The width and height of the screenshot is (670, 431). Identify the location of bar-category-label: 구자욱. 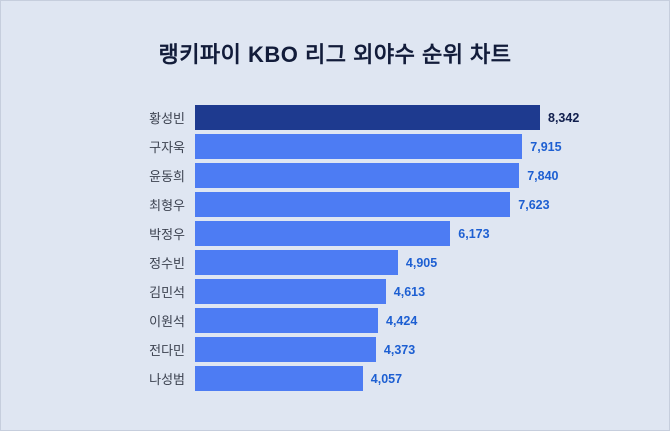
(167, 147).